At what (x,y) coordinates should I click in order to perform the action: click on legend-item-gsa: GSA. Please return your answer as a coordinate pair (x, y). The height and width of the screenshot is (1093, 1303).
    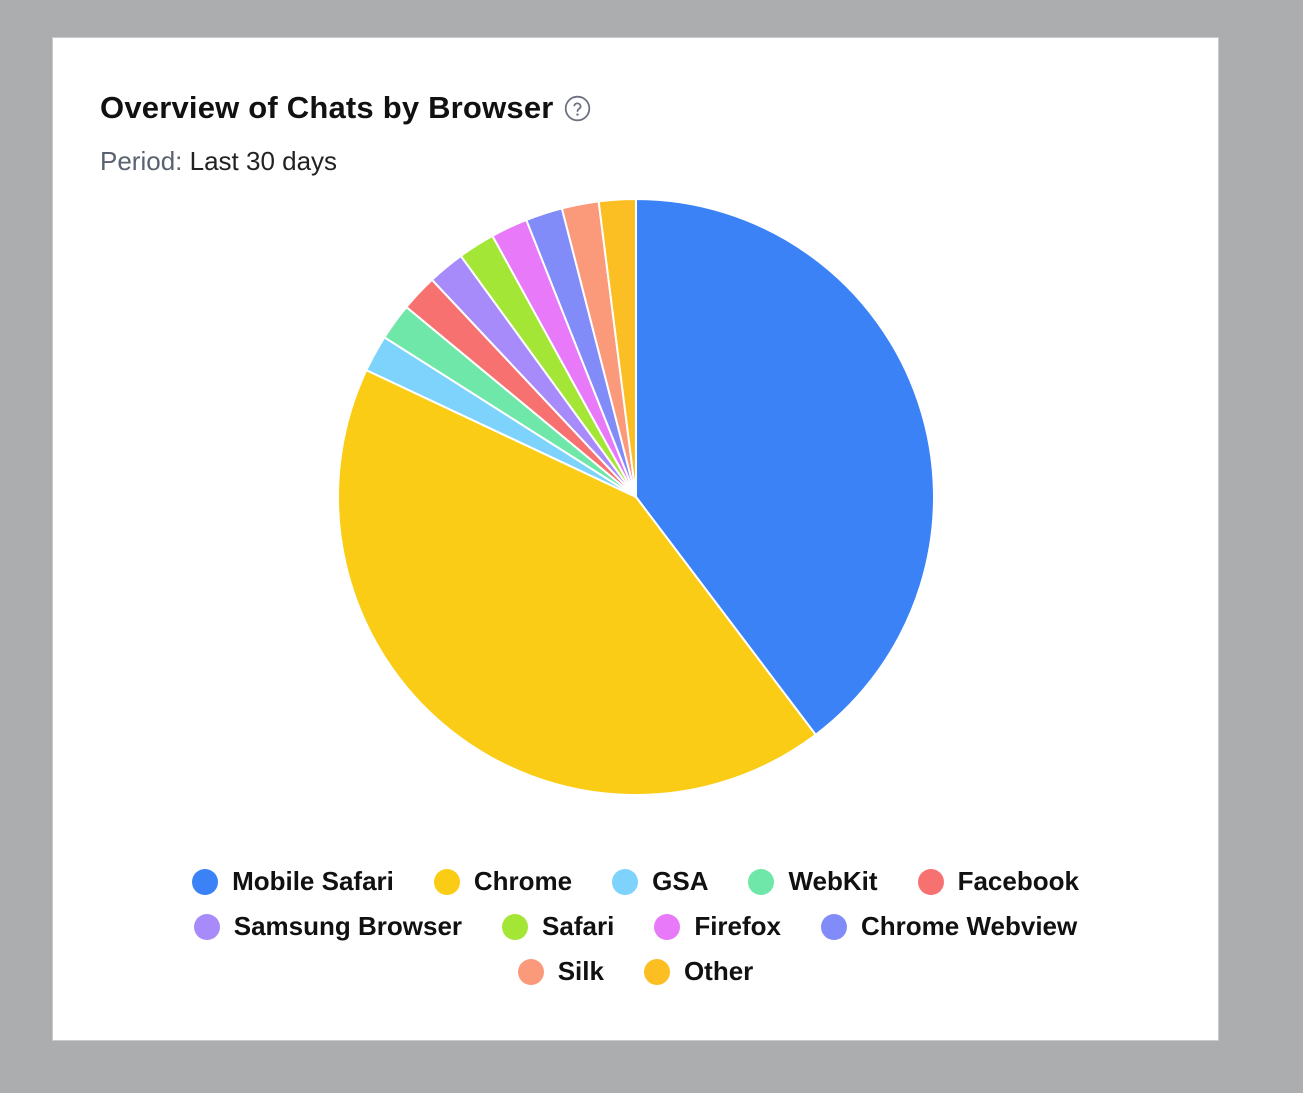
    Looking at the image, I should click on (660, 881).